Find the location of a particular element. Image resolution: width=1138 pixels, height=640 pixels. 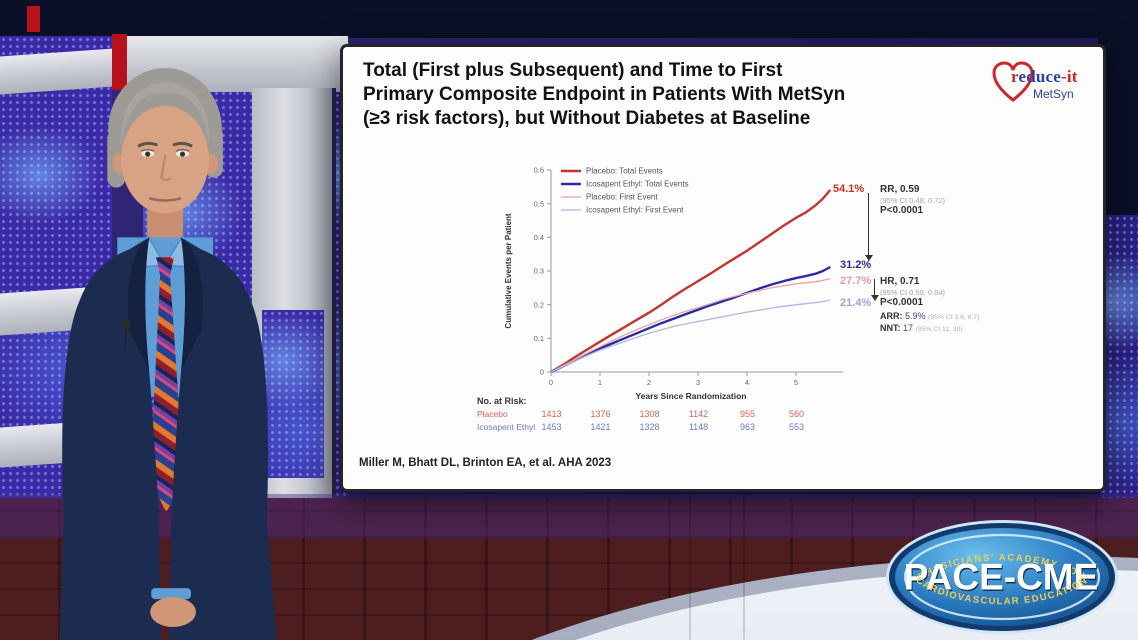

badge-main-text: PACE-CME is located at coordinates (1001, 577).